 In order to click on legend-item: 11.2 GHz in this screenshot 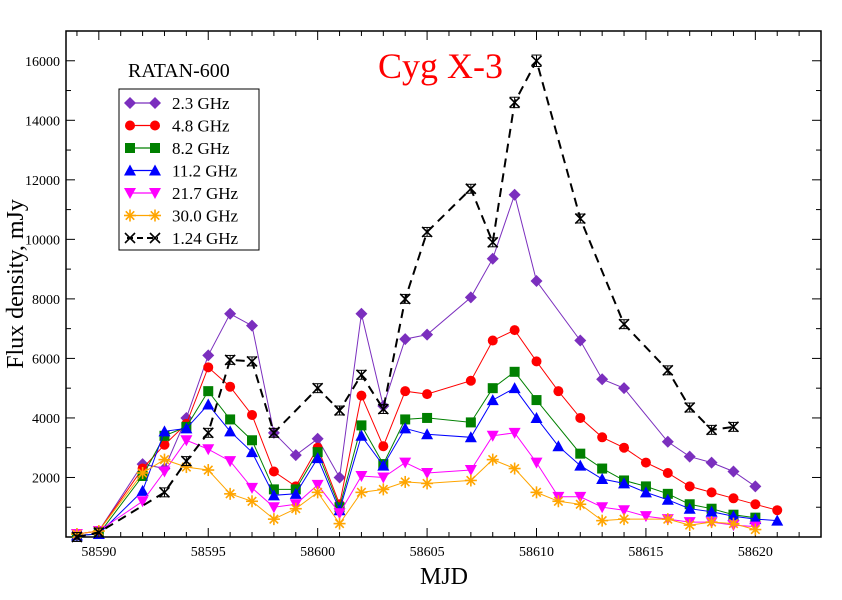, I will do `click(181, 171)`.